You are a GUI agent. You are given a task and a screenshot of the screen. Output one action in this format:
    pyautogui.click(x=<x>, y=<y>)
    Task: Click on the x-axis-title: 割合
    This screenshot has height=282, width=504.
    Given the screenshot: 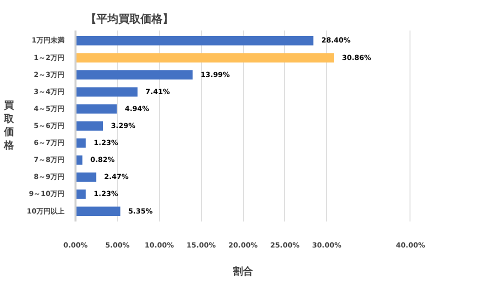 What is the action you would take?
    pyautogui.click(x=243, y=272)
    